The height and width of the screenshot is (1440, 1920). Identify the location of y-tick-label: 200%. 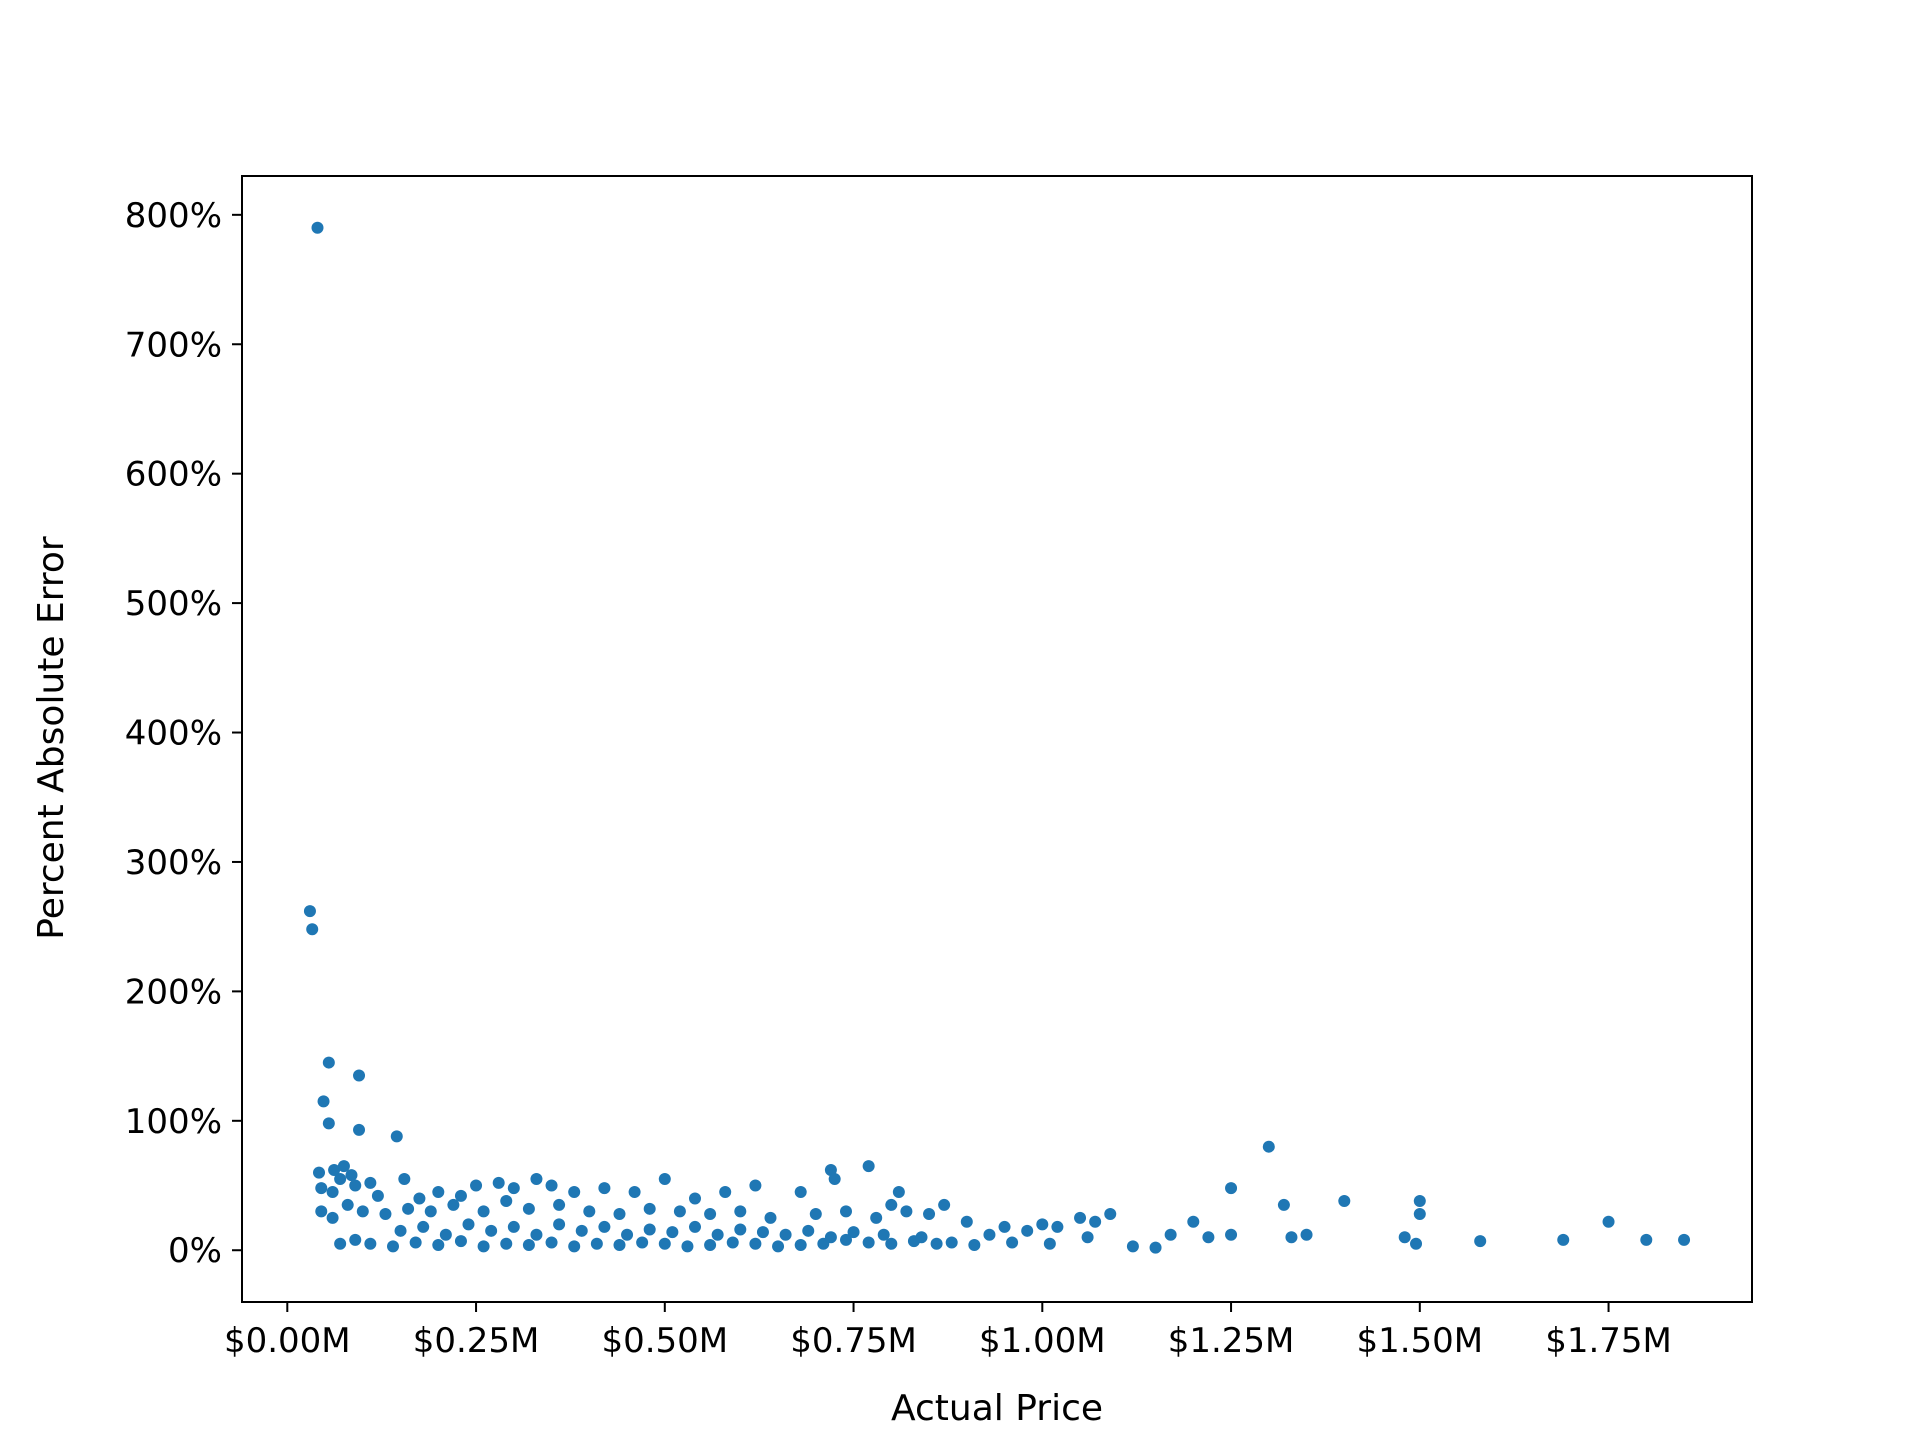
(173, 992).